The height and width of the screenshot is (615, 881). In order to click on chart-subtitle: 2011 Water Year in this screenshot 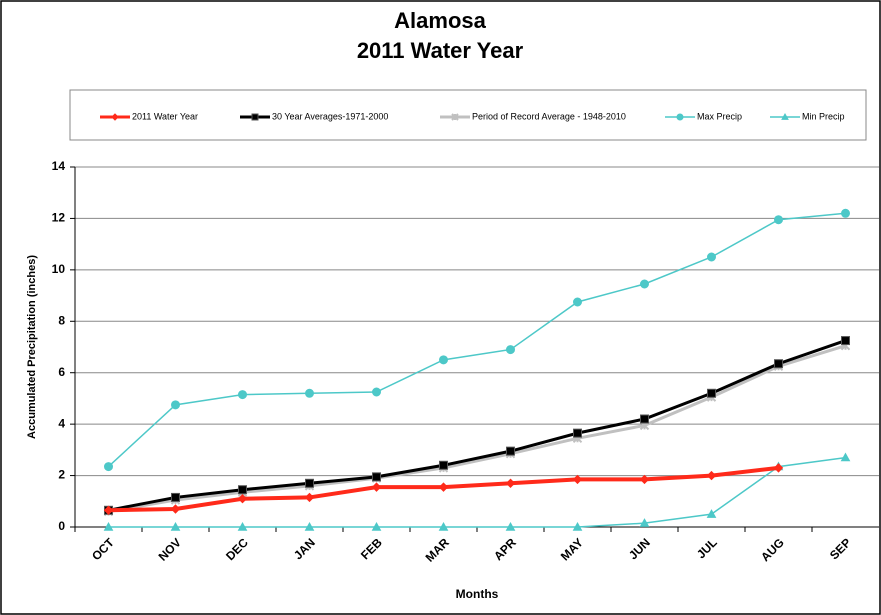, I will do `click(440, 50)`.